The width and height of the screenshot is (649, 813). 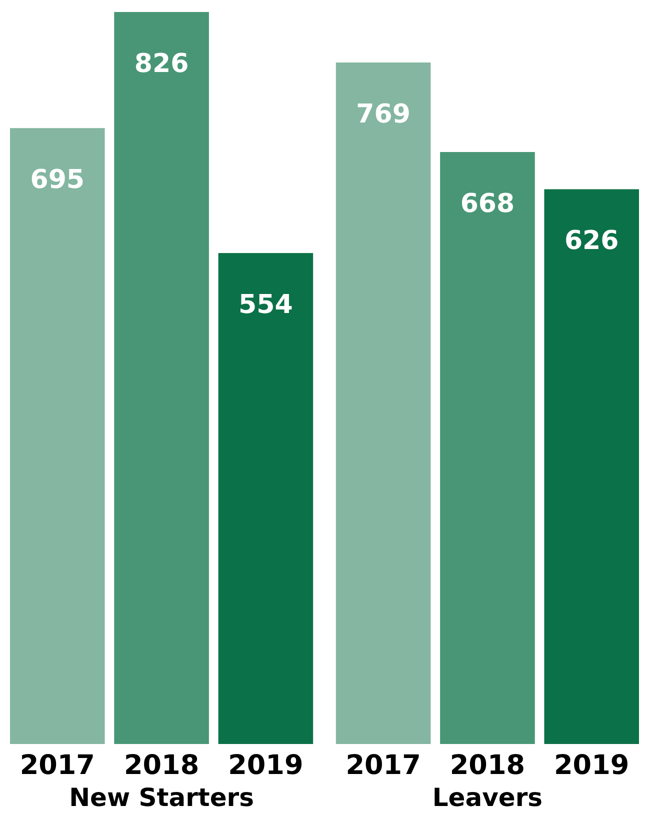 I want to click on text: 2017, so click(x=383, y=765).